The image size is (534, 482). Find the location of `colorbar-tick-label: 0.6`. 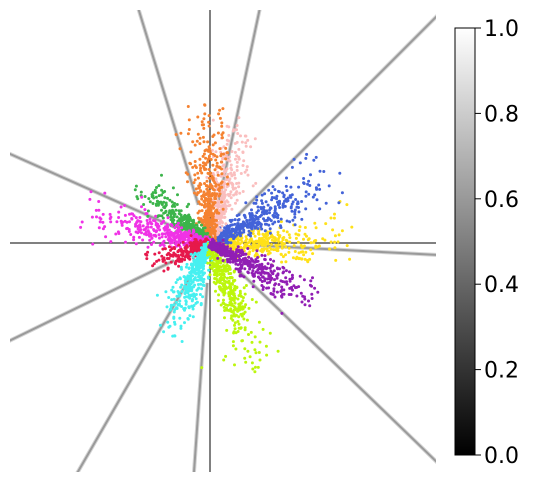

colorbar-tick-label: 0.6 is located at coordinates (501, 200).